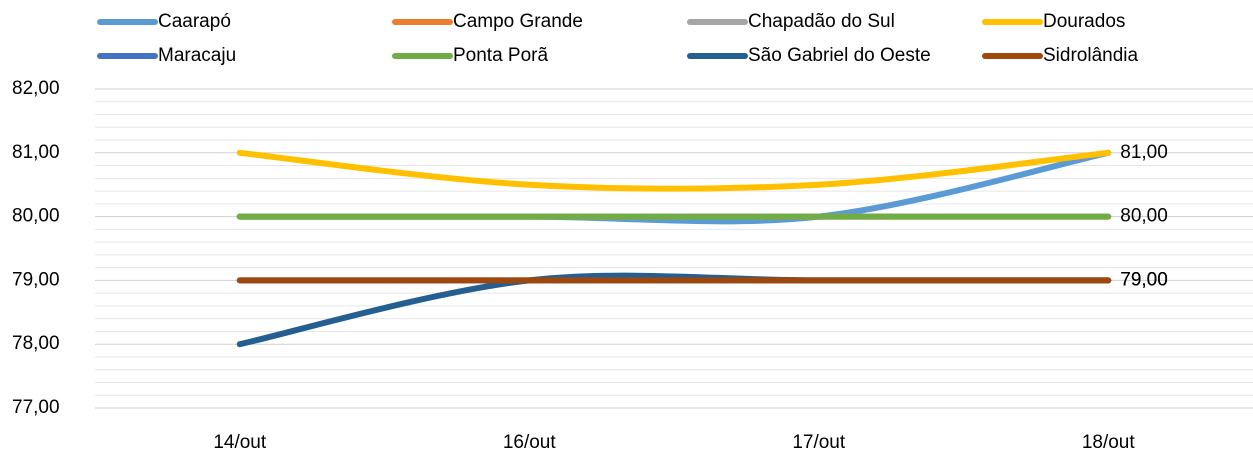 This screenshot has width=1253, height=459. I want to click on y-tick-label: 81,00, so click(36, 152).